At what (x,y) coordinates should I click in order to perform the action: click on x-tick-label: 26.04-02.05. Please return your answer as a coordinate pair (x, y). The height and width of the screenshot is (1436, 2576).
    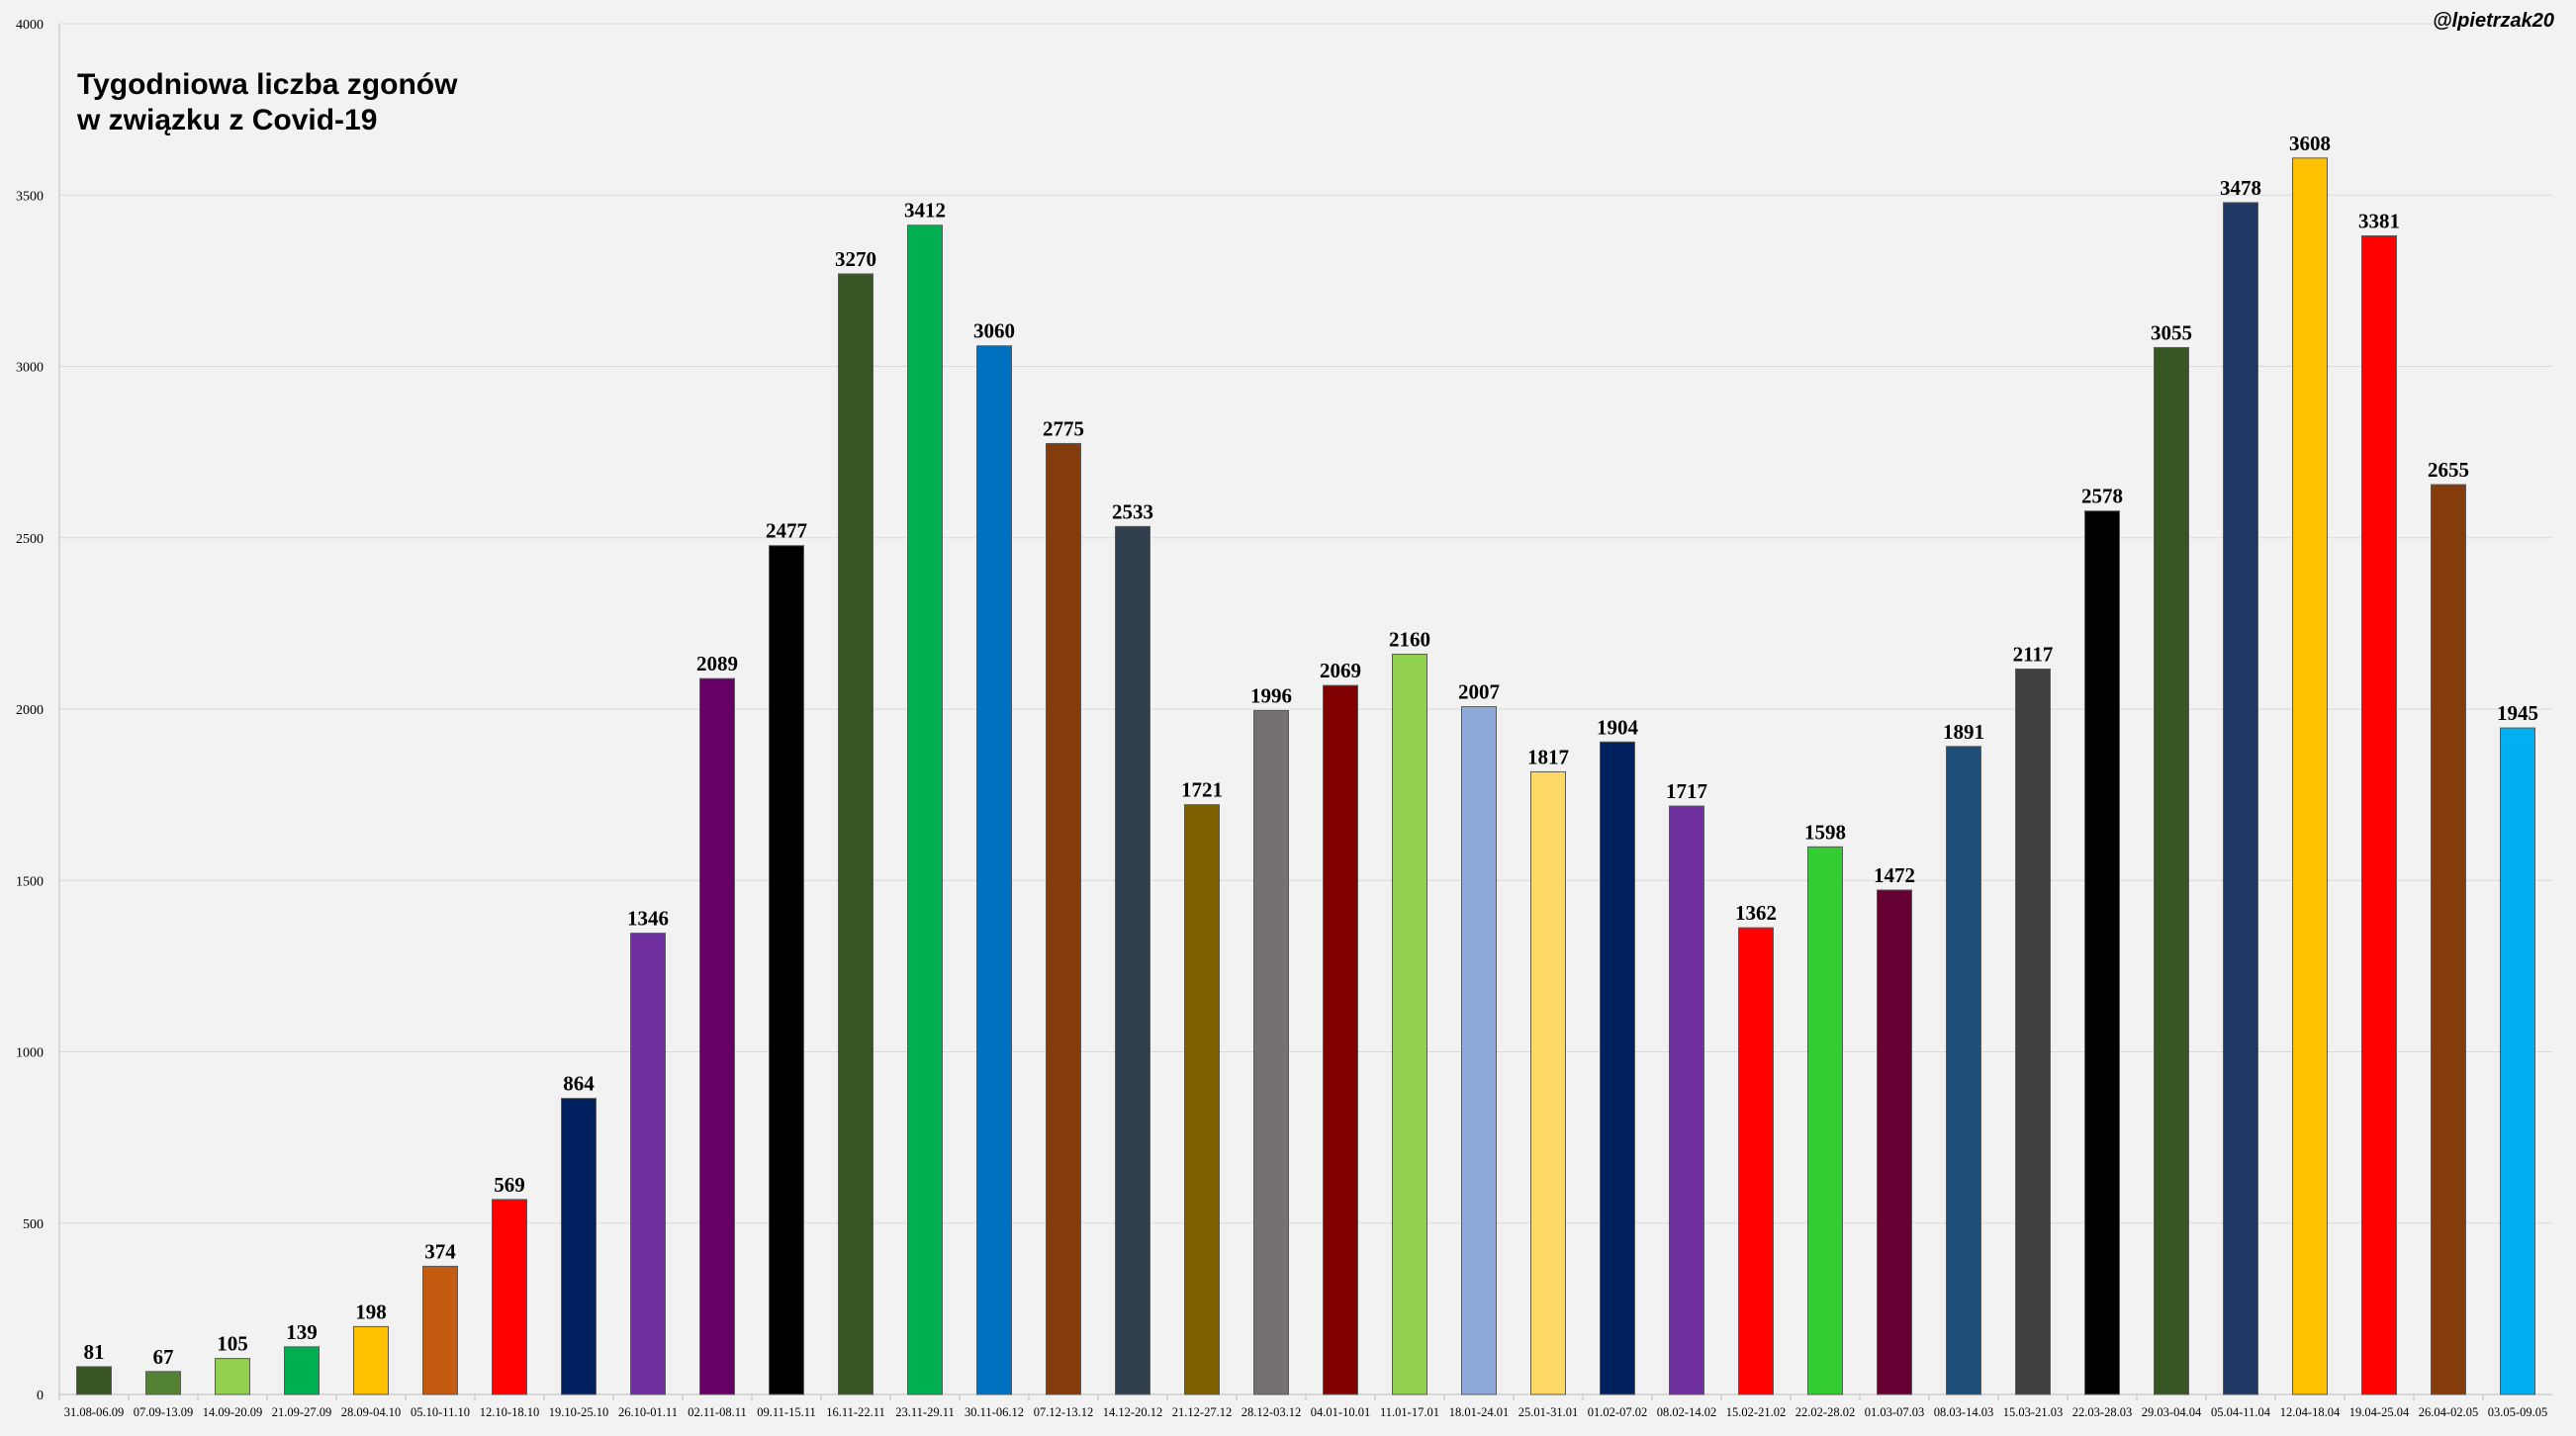
    Looking at the image, I should click on (2448, 1412).